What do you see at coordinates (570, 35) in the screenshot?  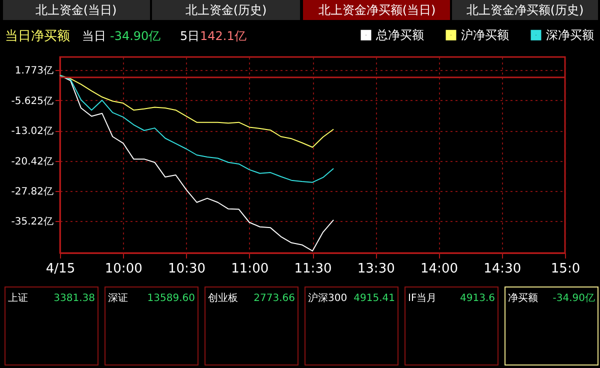 I see `legend-label: 深净买额` at bounding box center [570, 35].